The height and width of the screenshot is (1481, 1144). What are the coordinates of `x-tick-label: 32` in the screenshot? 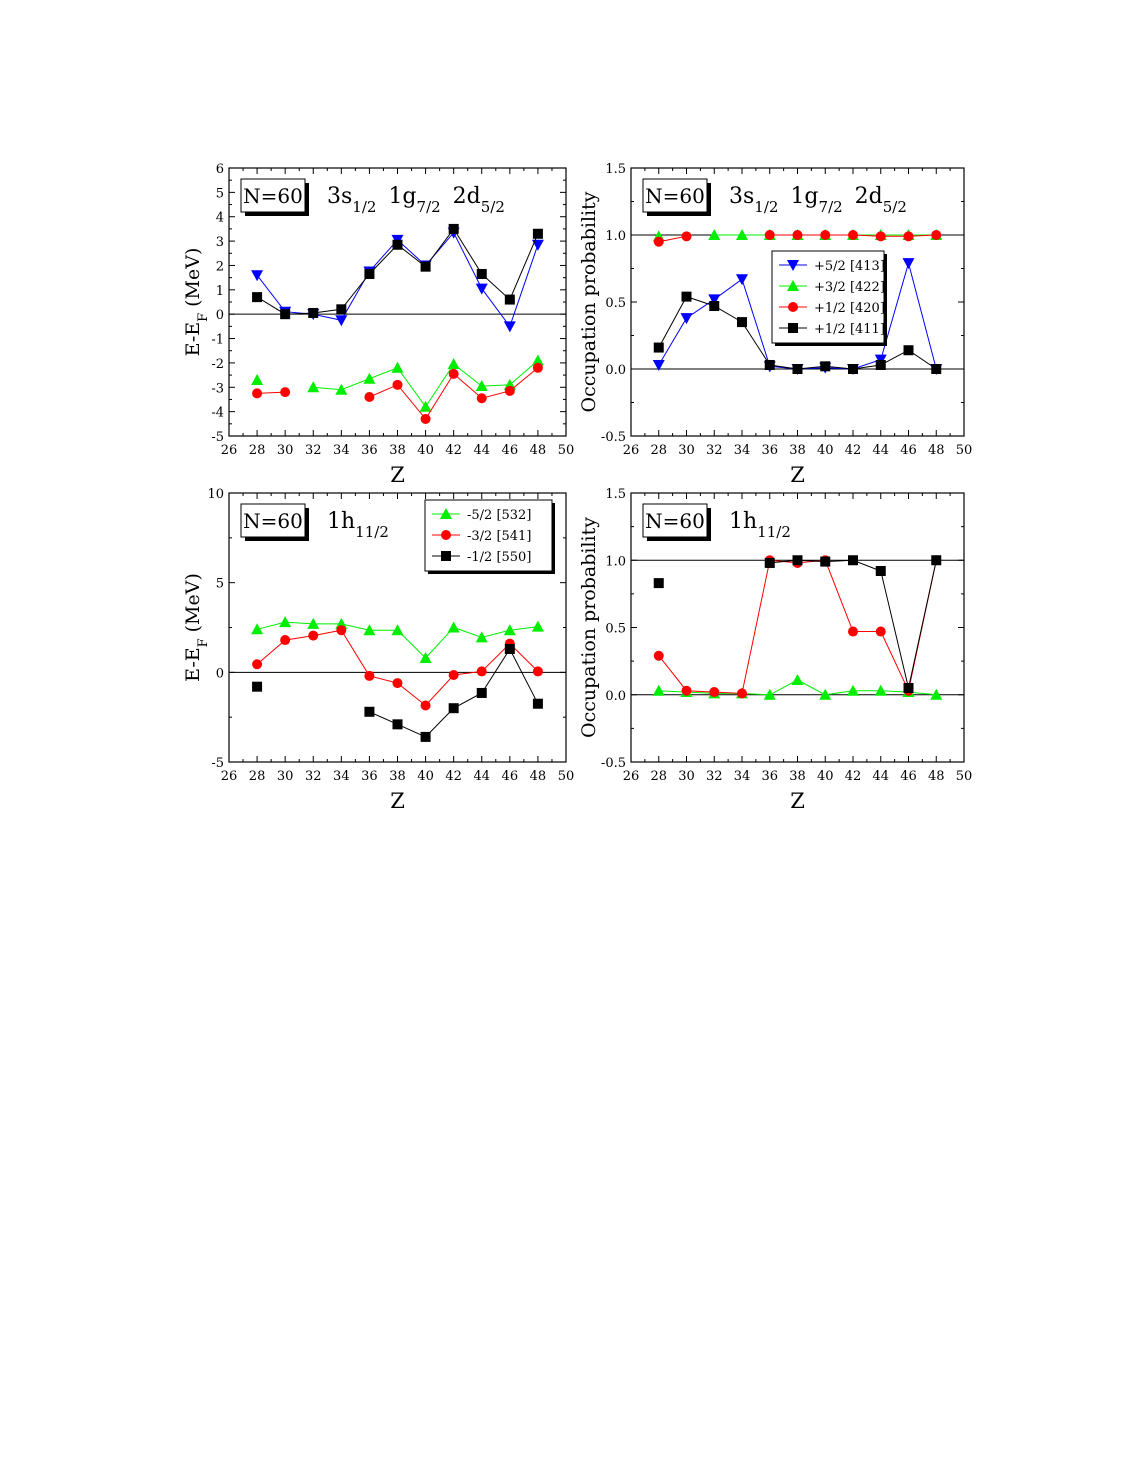 It's located at (714, 776).